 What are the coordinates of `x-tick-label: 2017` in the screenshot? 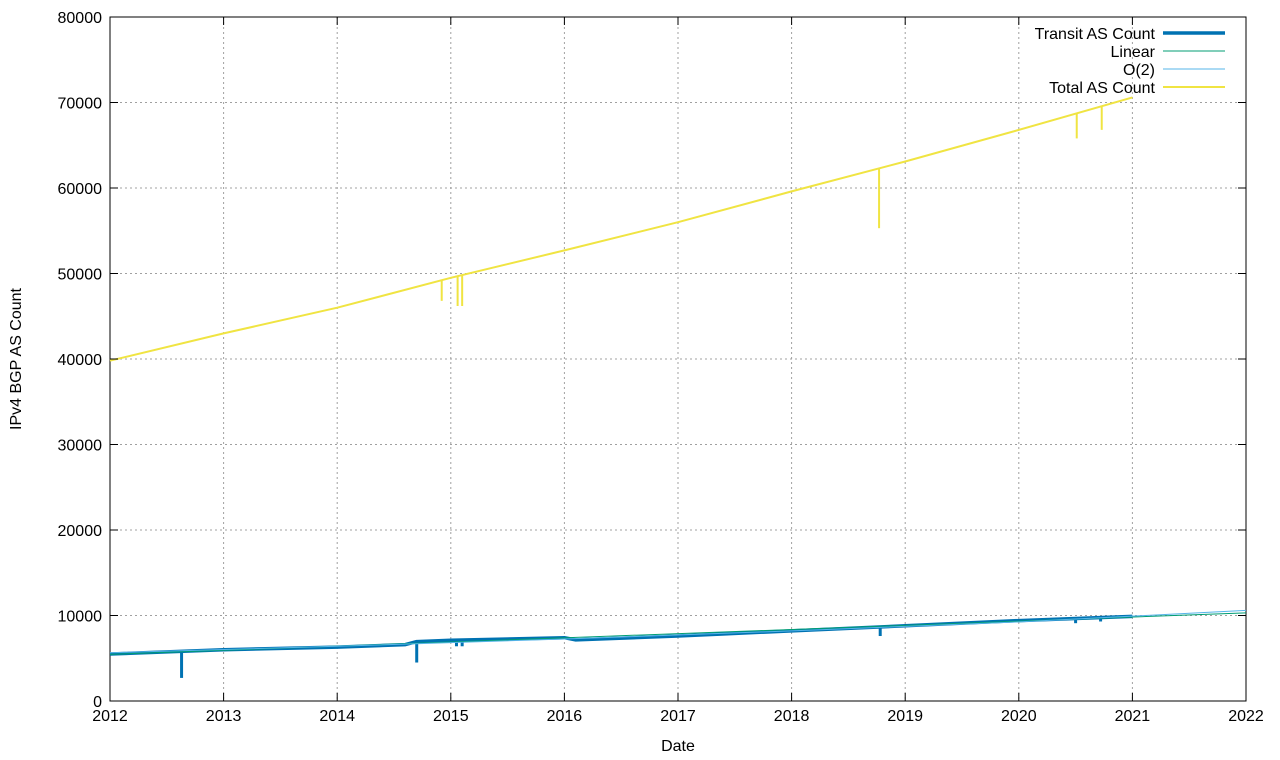 It's located at (678, 716).